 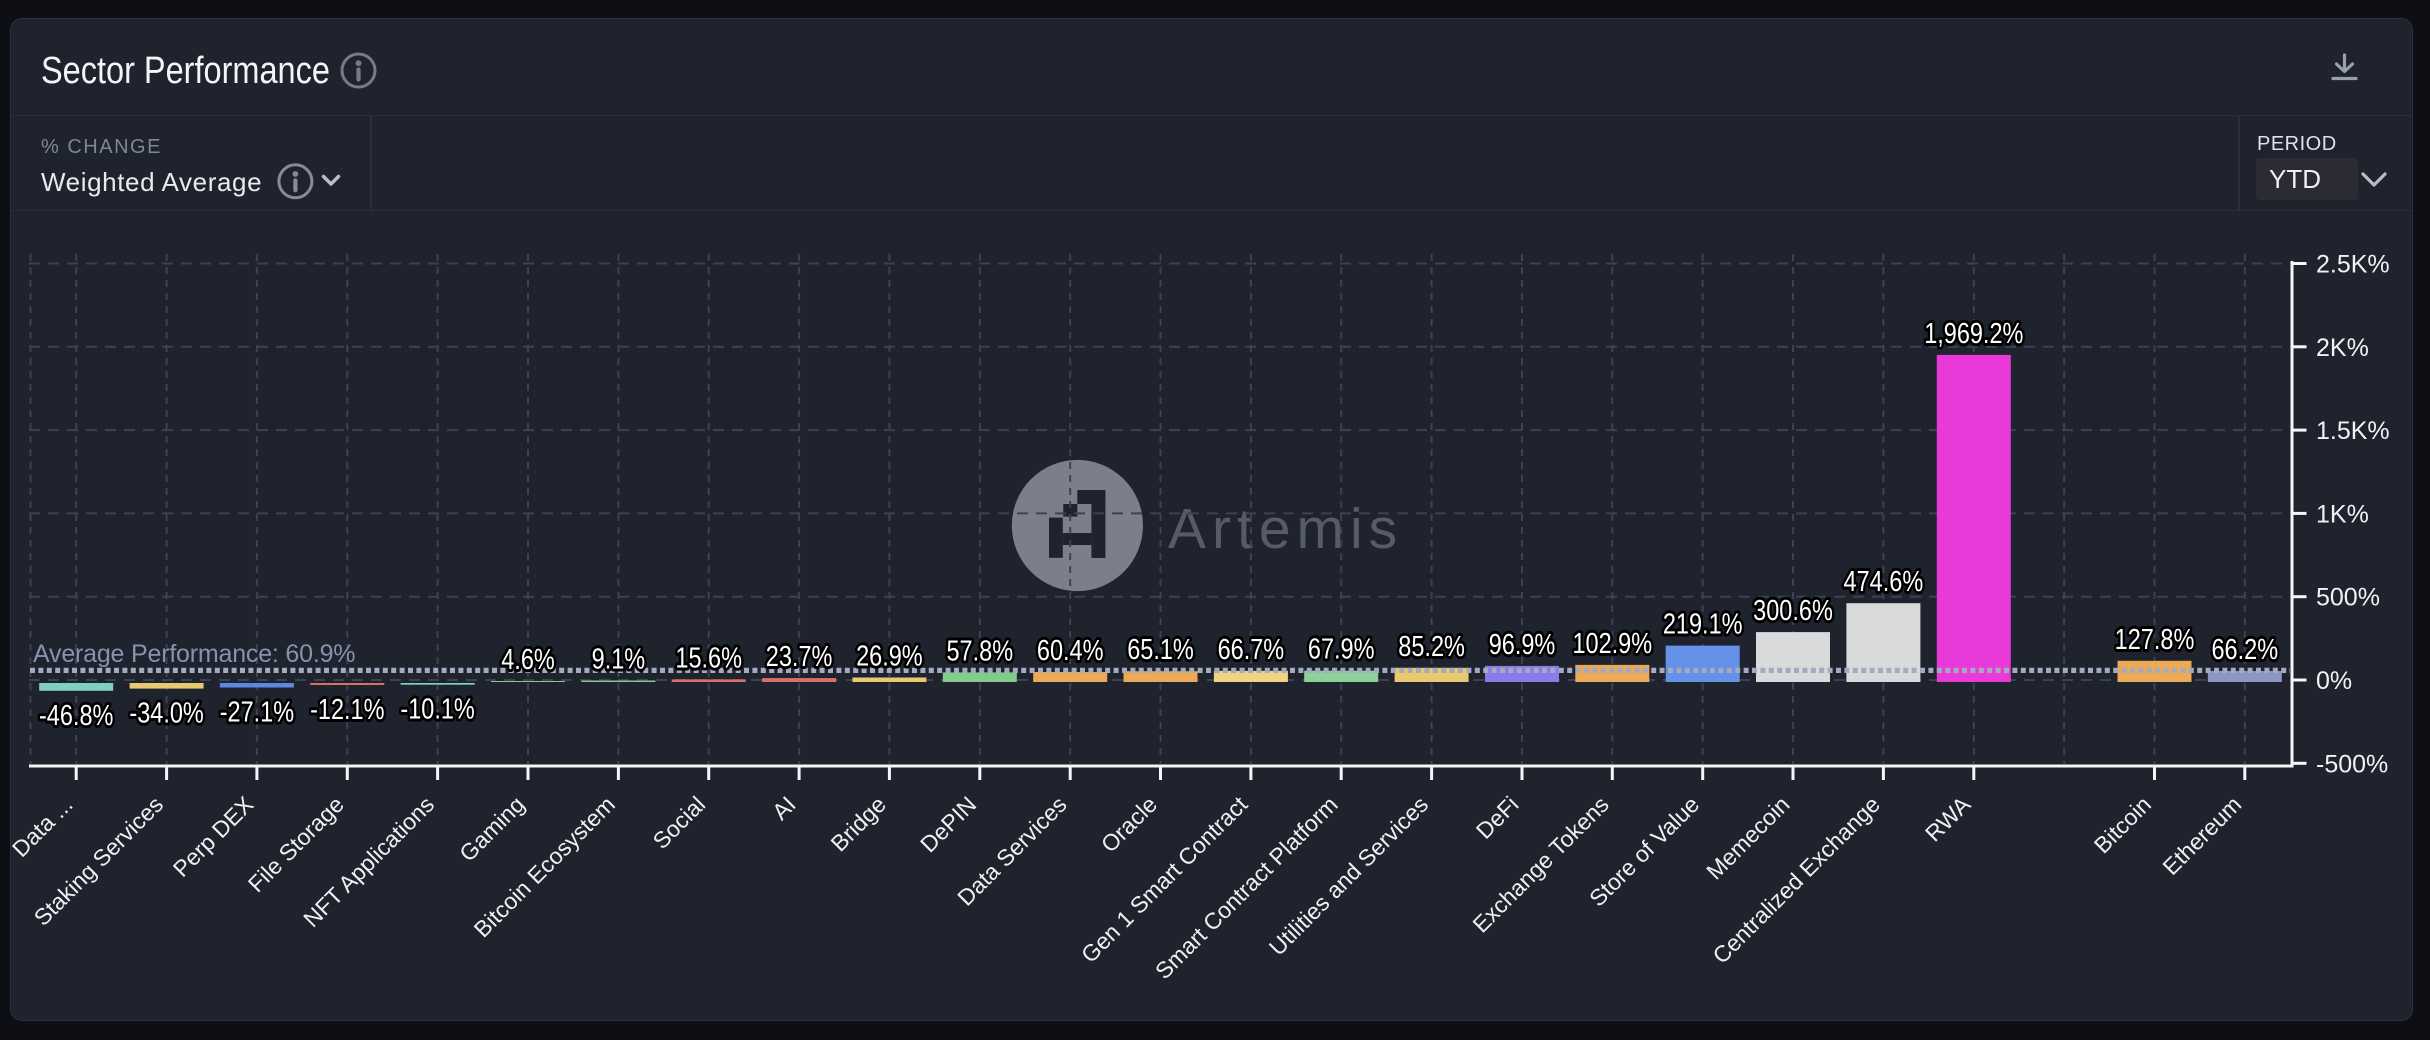 I want to click on svg-text: 1K%, so click(x=2342, y=514).